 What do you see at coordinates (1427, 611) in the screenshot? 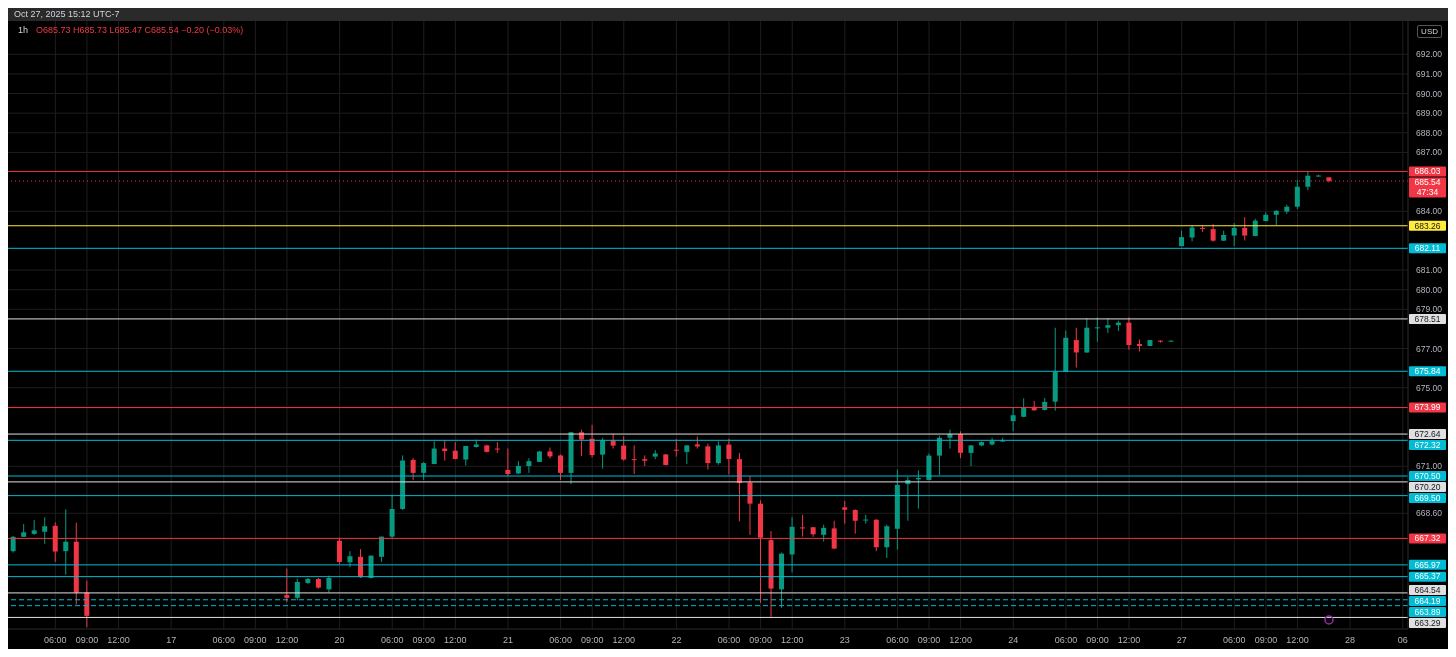
I see `ref-line-label: 663.89` at bounding box center [1427, 611].